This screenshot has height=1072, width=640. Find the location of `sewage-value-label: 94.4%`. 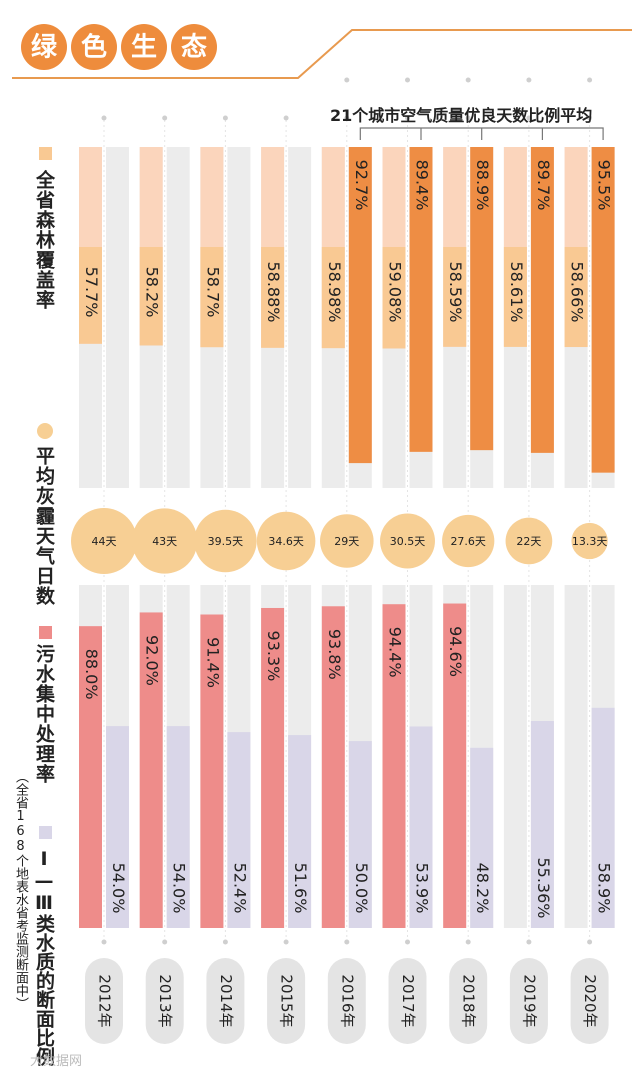

sewage-value-label: 94.4% is located at coordinates (395, 652).